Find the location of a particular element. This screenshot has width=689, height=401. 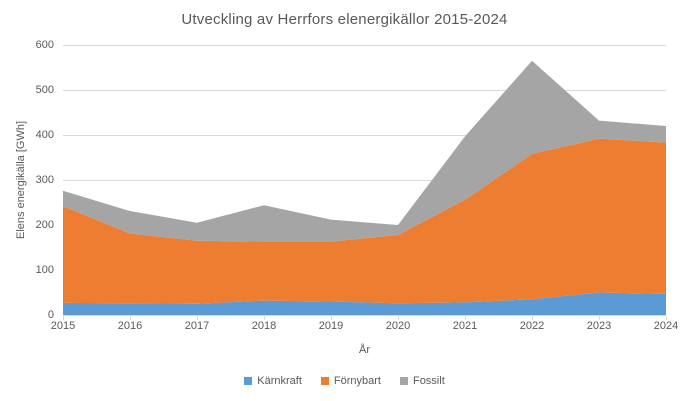

y-tick-label: 400 is located at coordinates (44, 134).